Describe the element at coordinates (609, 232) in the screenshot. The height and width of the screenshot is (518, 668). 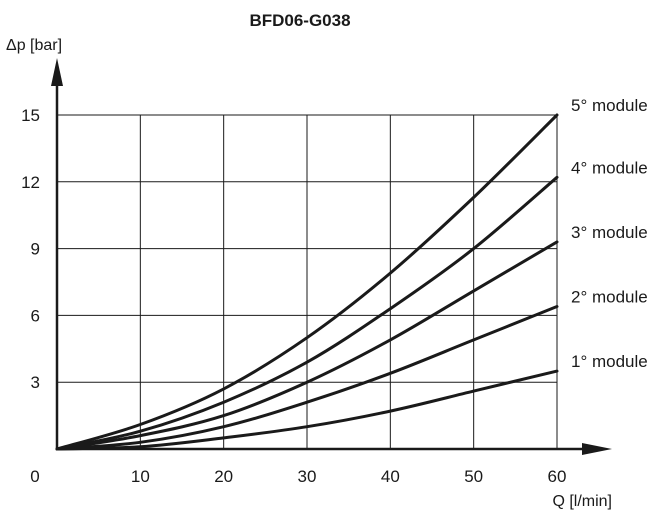
I see `series-label-module-3: 3° module` at that location.